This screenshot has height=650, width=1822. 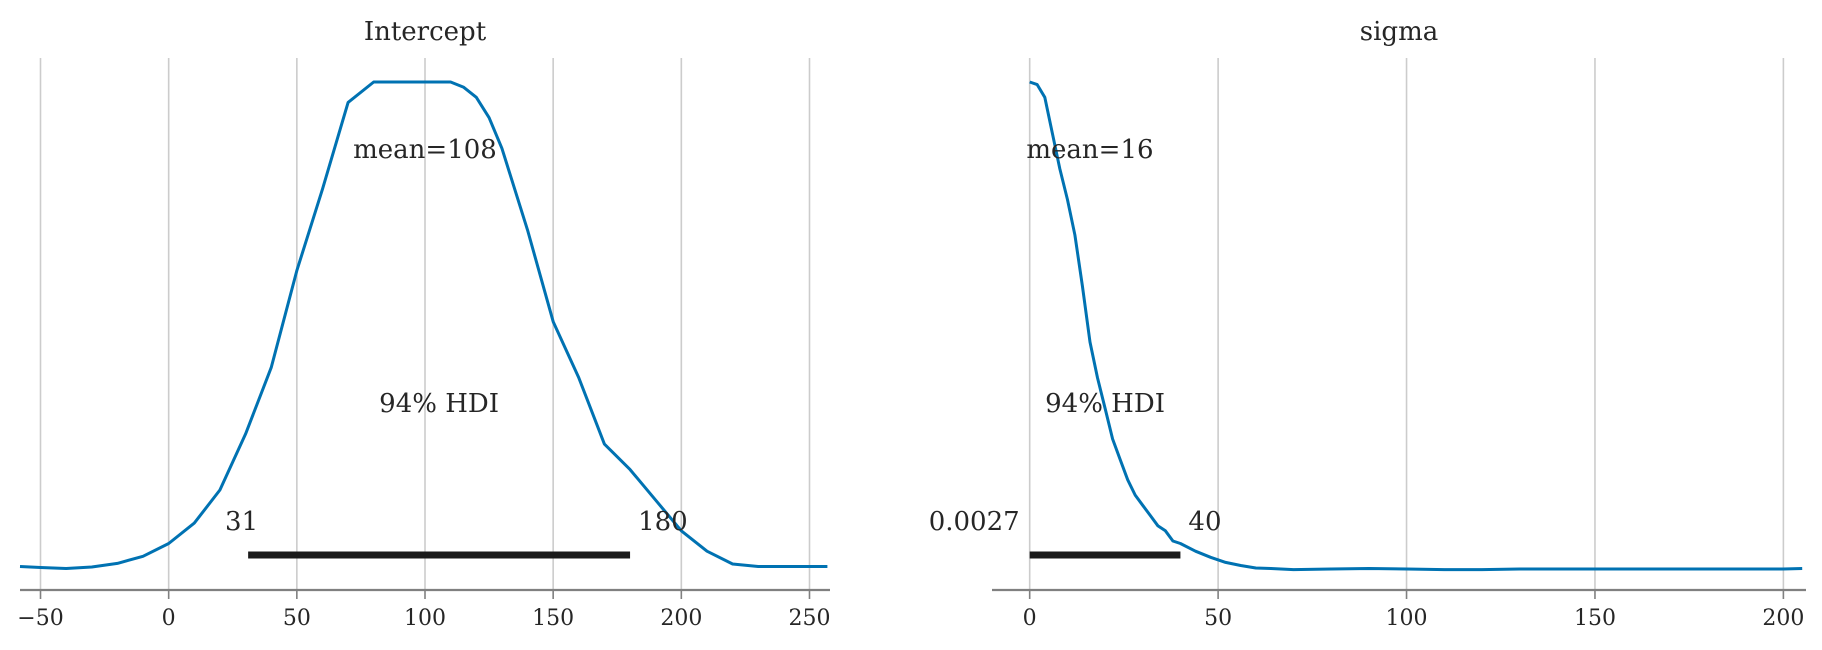 What do you see at coordinates (1089, 150) in the screenshot?
I see `sigma-mean-label: mean=16` at bounding box center [1089, 150].